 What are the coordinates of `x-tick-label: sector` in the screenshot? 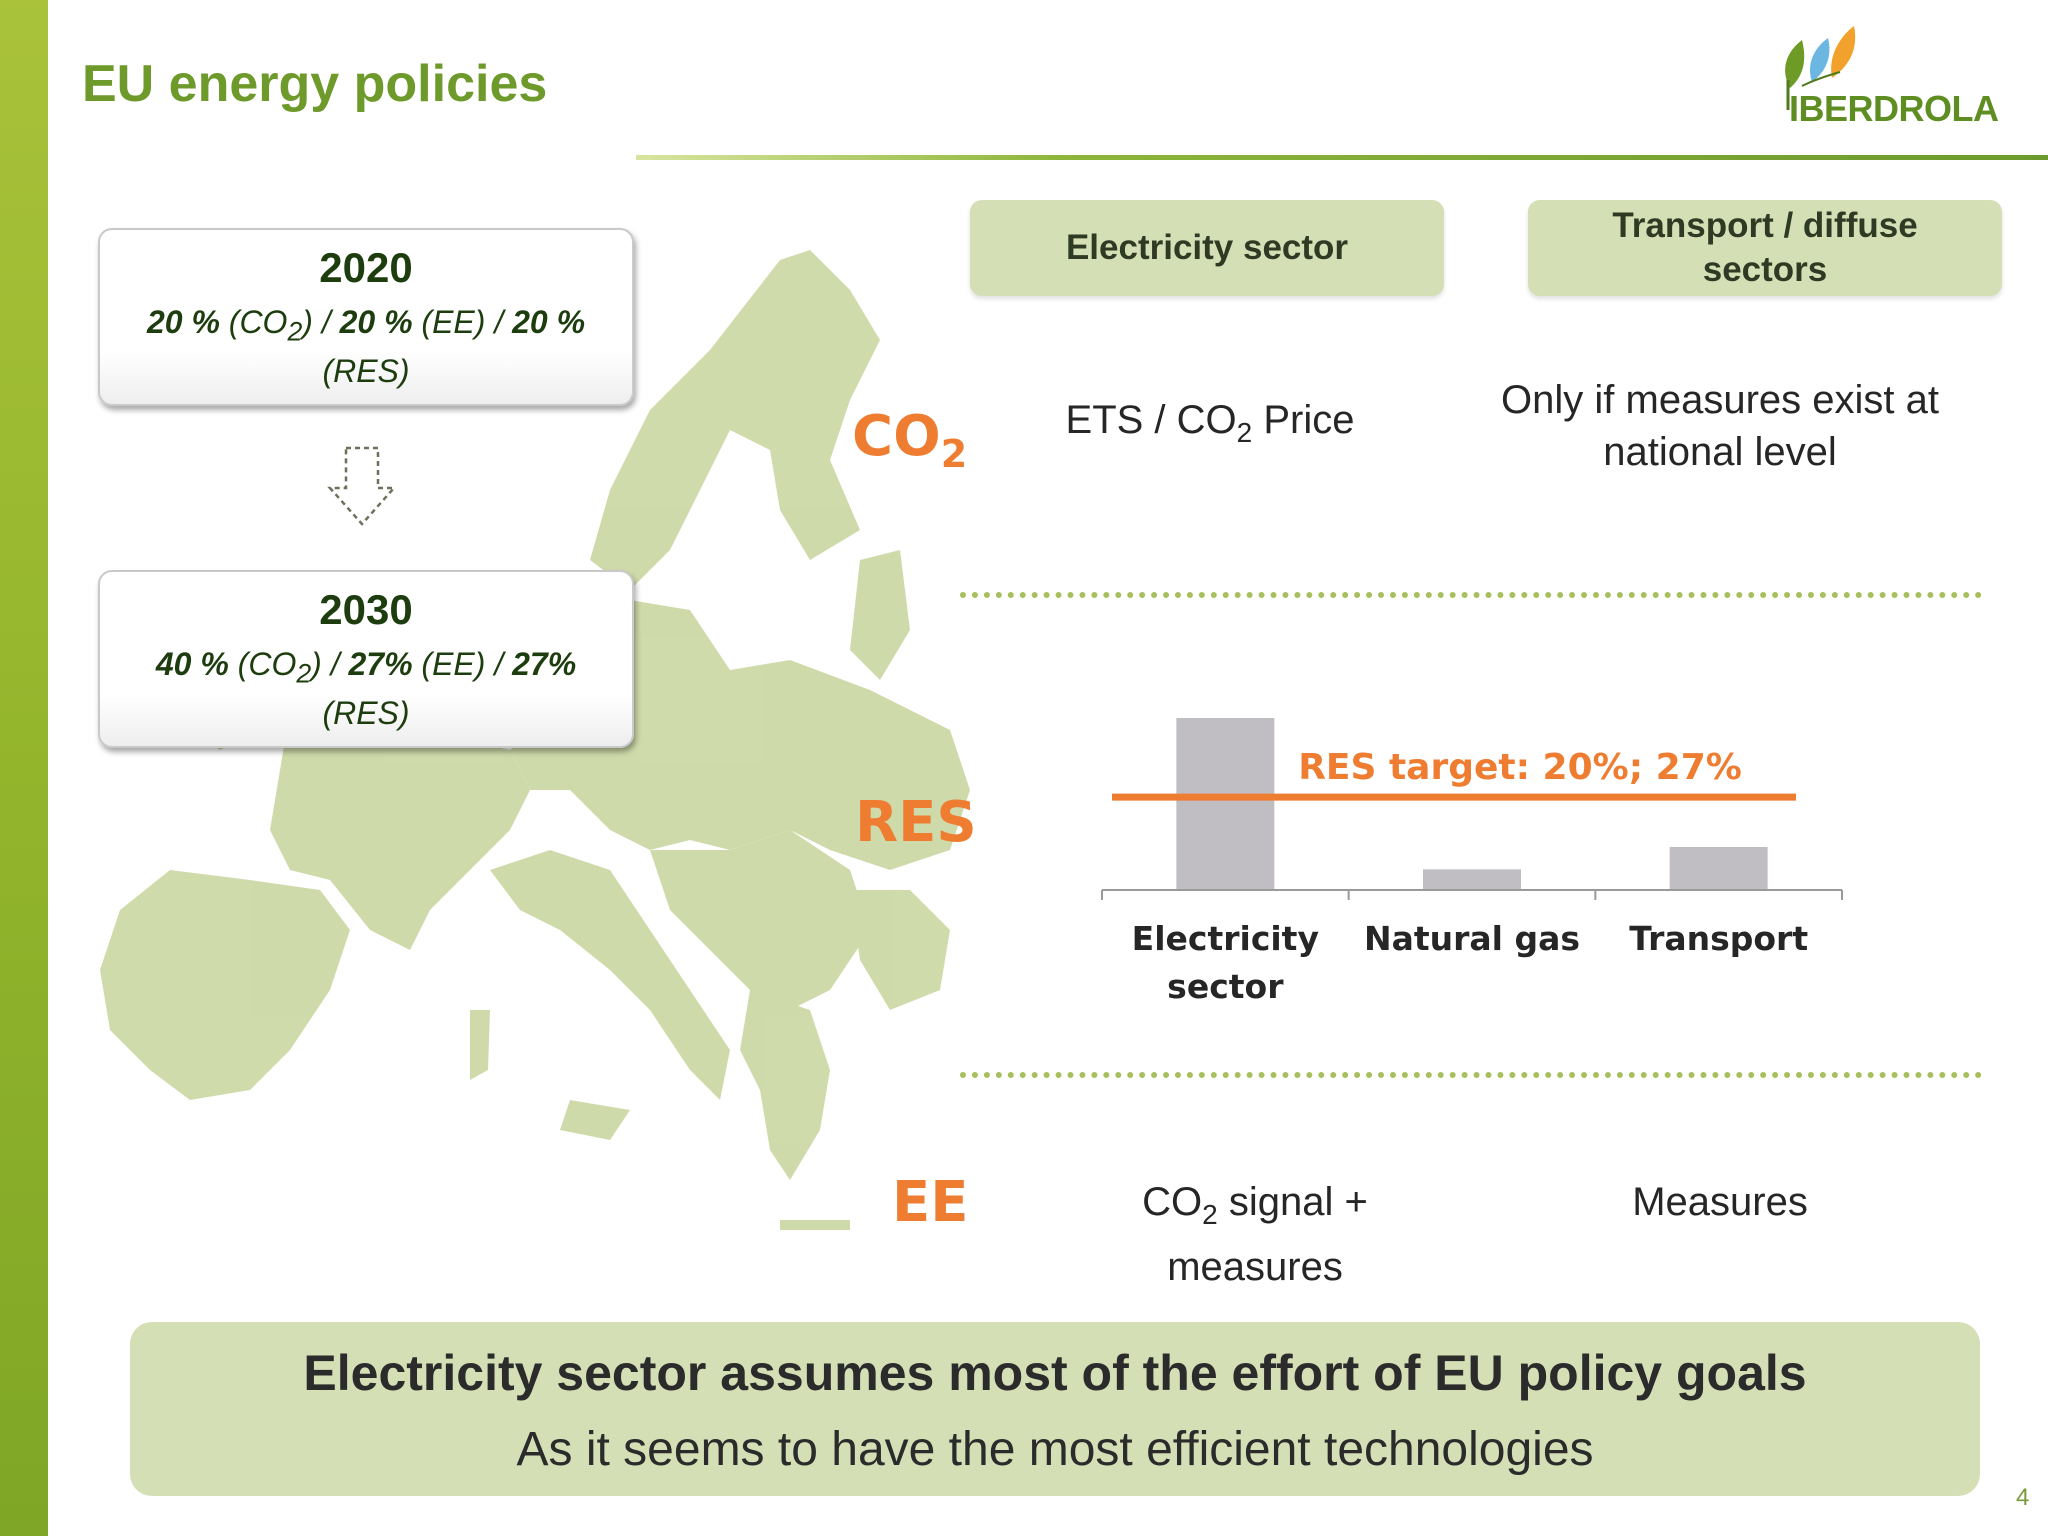 It's located at (1225, 986).